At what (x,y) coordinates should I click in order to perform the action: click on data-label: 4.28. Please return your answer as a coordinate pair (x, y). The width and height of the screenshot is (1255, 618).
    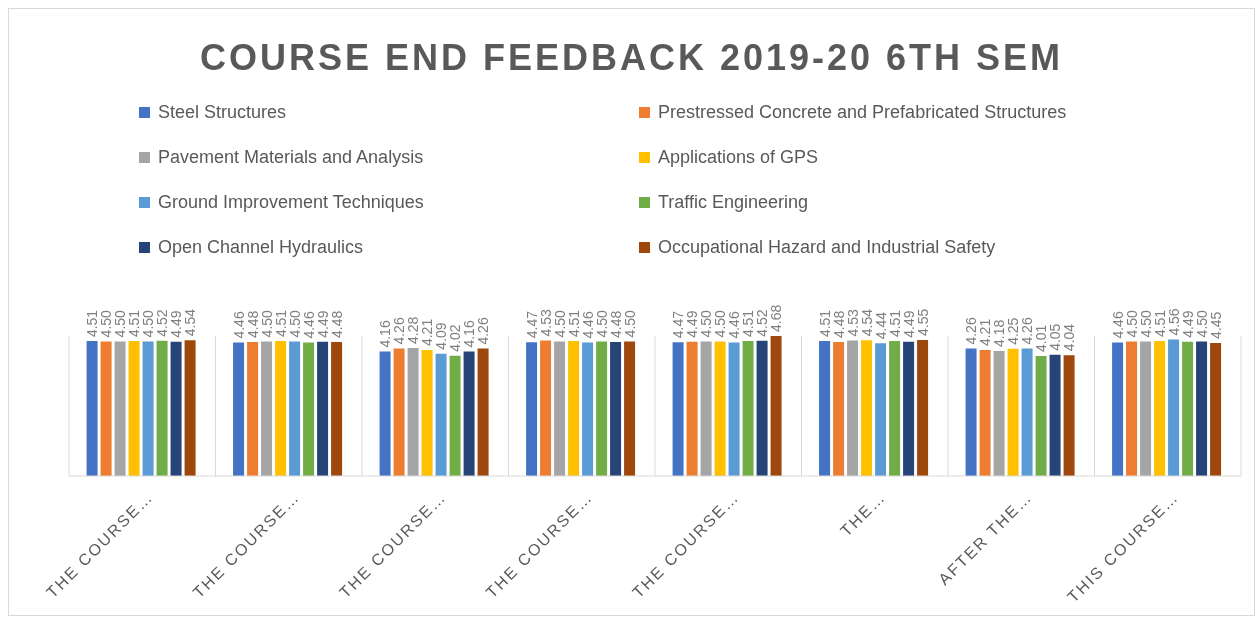
    Looking at the image, I should click on (413, 330).